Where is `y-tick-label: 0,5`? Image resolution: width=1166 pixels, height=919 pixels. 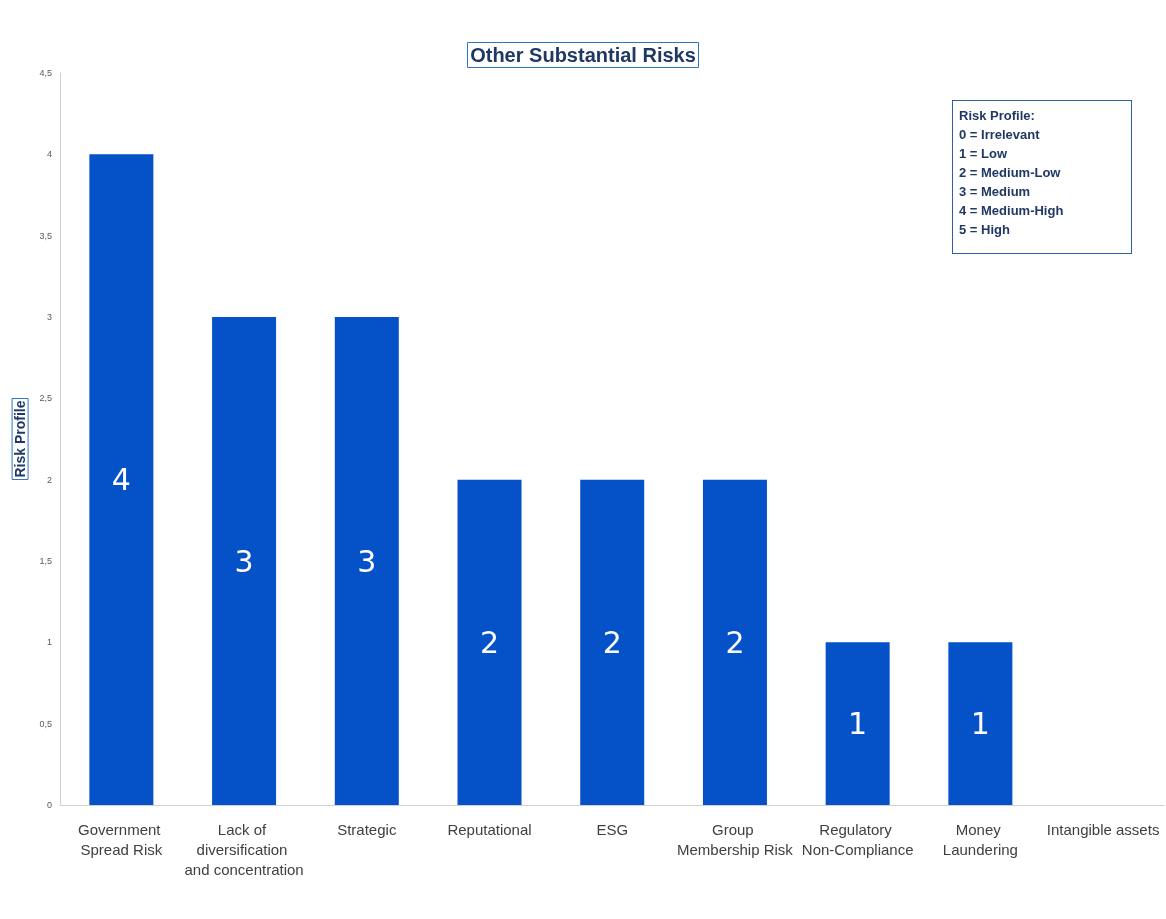
y-tick-label: 0,5 is located at coordinates (45, 723).